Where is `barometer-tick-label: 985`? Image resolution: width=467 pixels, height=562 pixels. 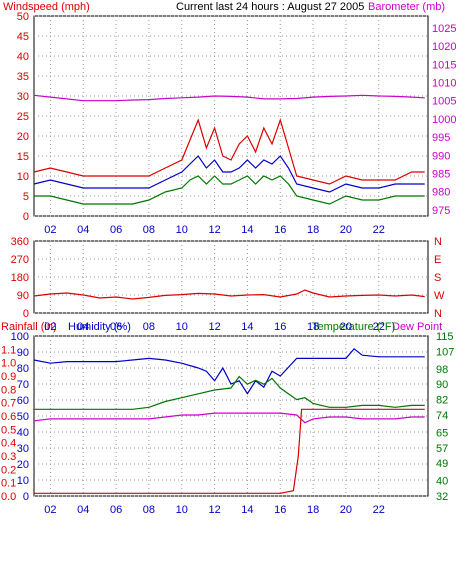
barometer-tick-label: 985 is located at coordinates (441, 174).